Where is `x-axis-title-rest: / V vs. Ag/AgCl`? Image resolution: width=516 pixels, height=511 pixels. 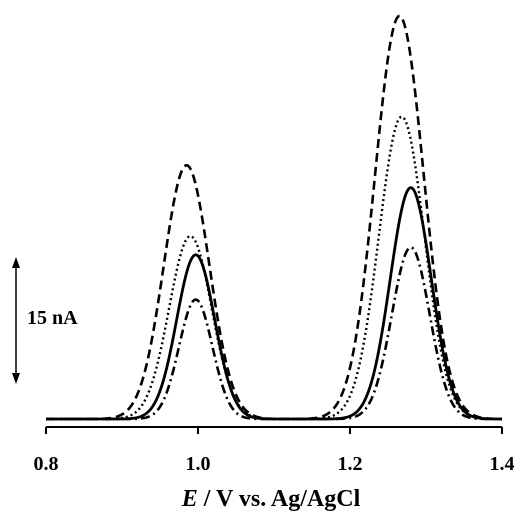
x-axis-title-rest: / V vs. Ag/AgCl is located at coordinates (279, 498).